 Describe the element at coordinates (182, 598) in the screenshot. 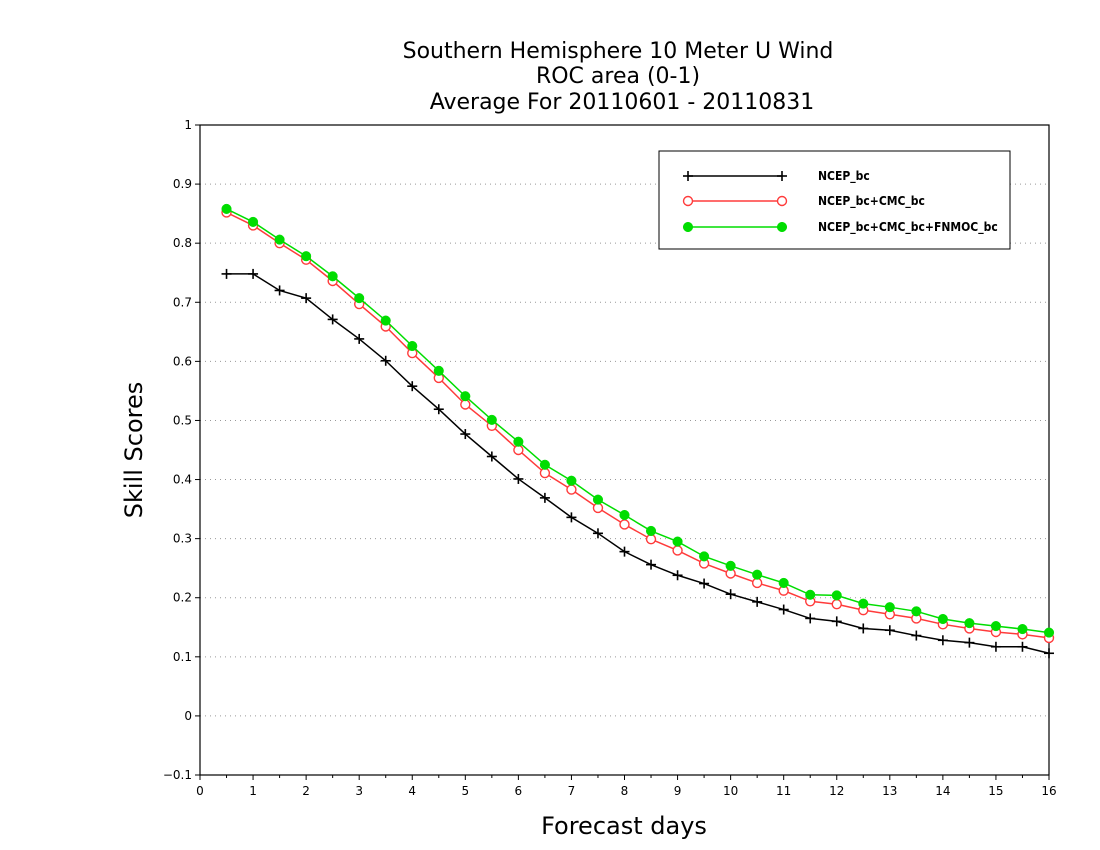

I see `y-tick-label: 0.2` at that location.